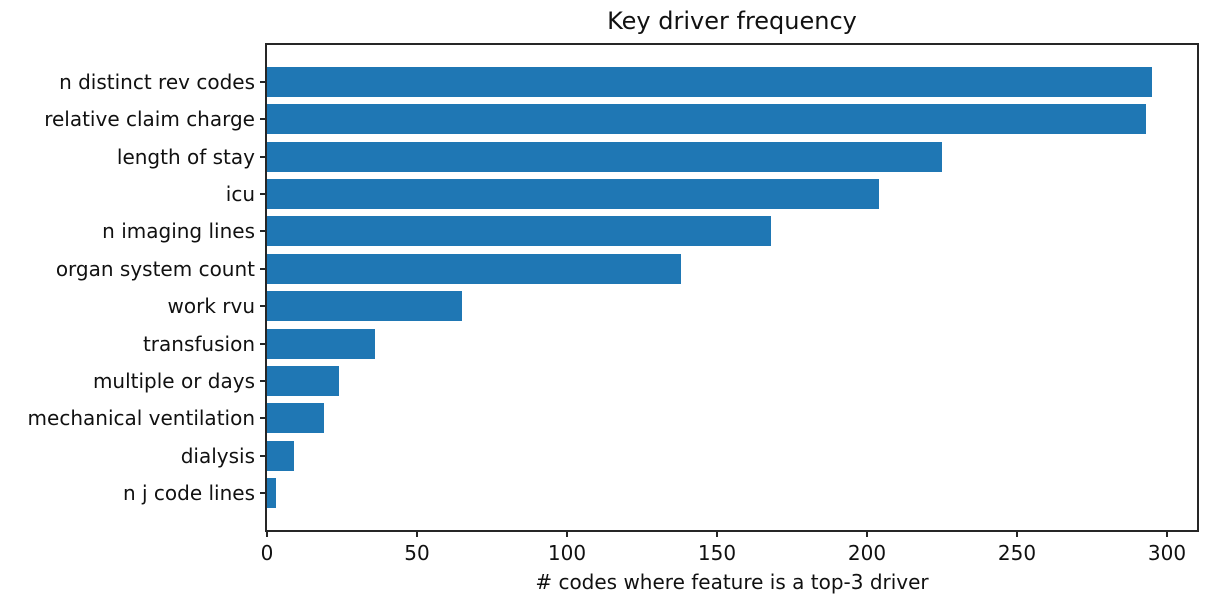 The width and height of the screenshot is (1211, 609). I want to click on bar-transfusion, so click(321, 343).